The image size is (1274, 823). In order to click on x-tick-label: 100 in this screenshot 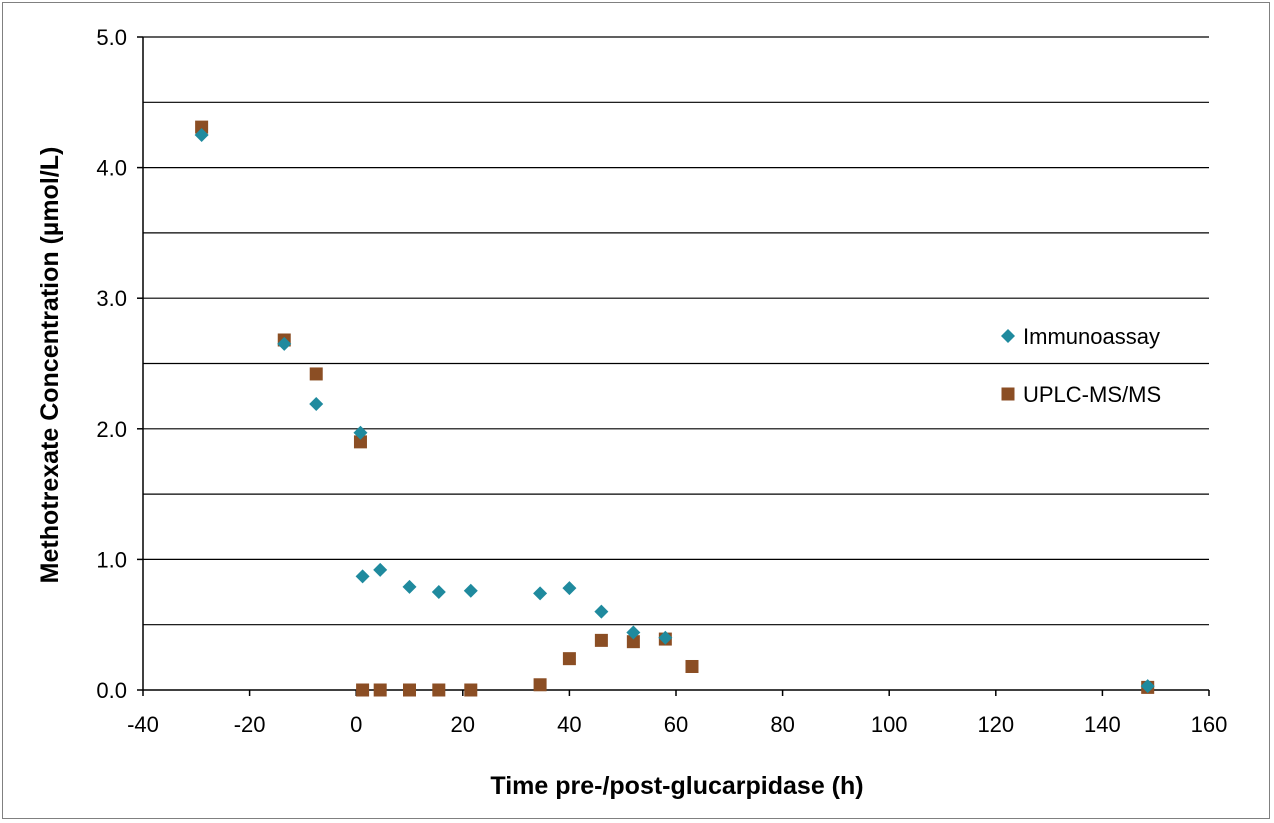, I will do `click(889, 724)`.